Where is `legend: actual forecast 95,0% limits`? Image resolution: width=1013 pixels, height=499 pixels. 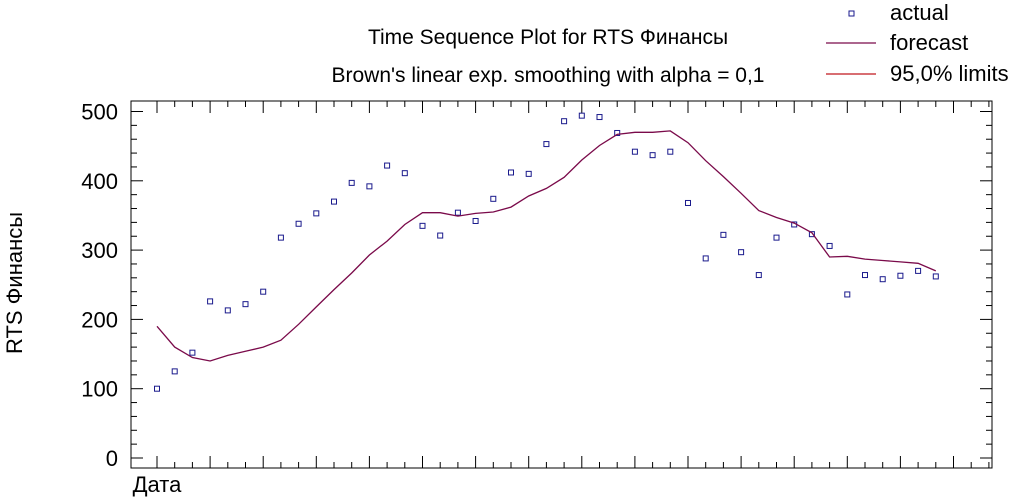 legend: actual forecast 95,0% limits is located at coordinates (917, 43).